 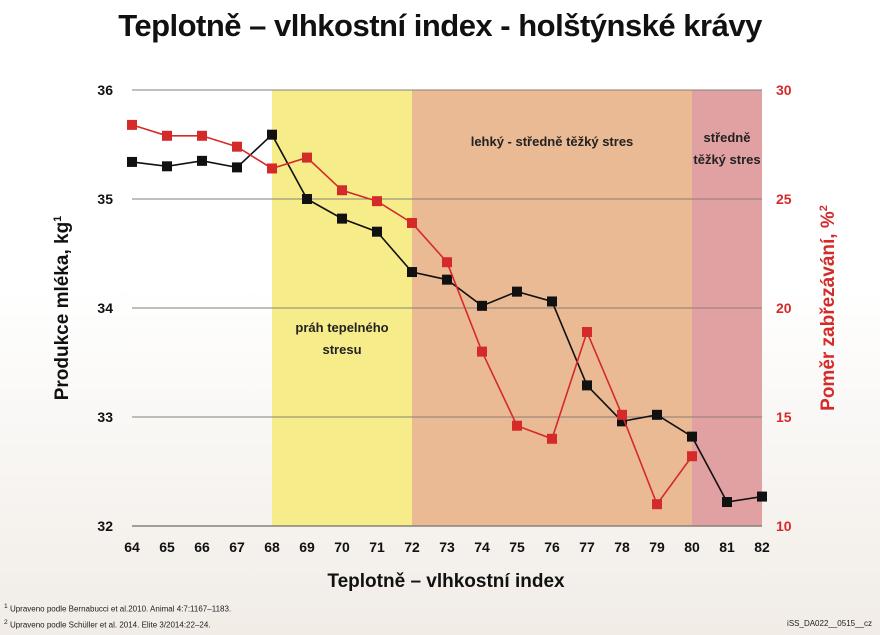 I want to click on document-code: iSS_DA022__0515__cz, so click(x=829, y=623).